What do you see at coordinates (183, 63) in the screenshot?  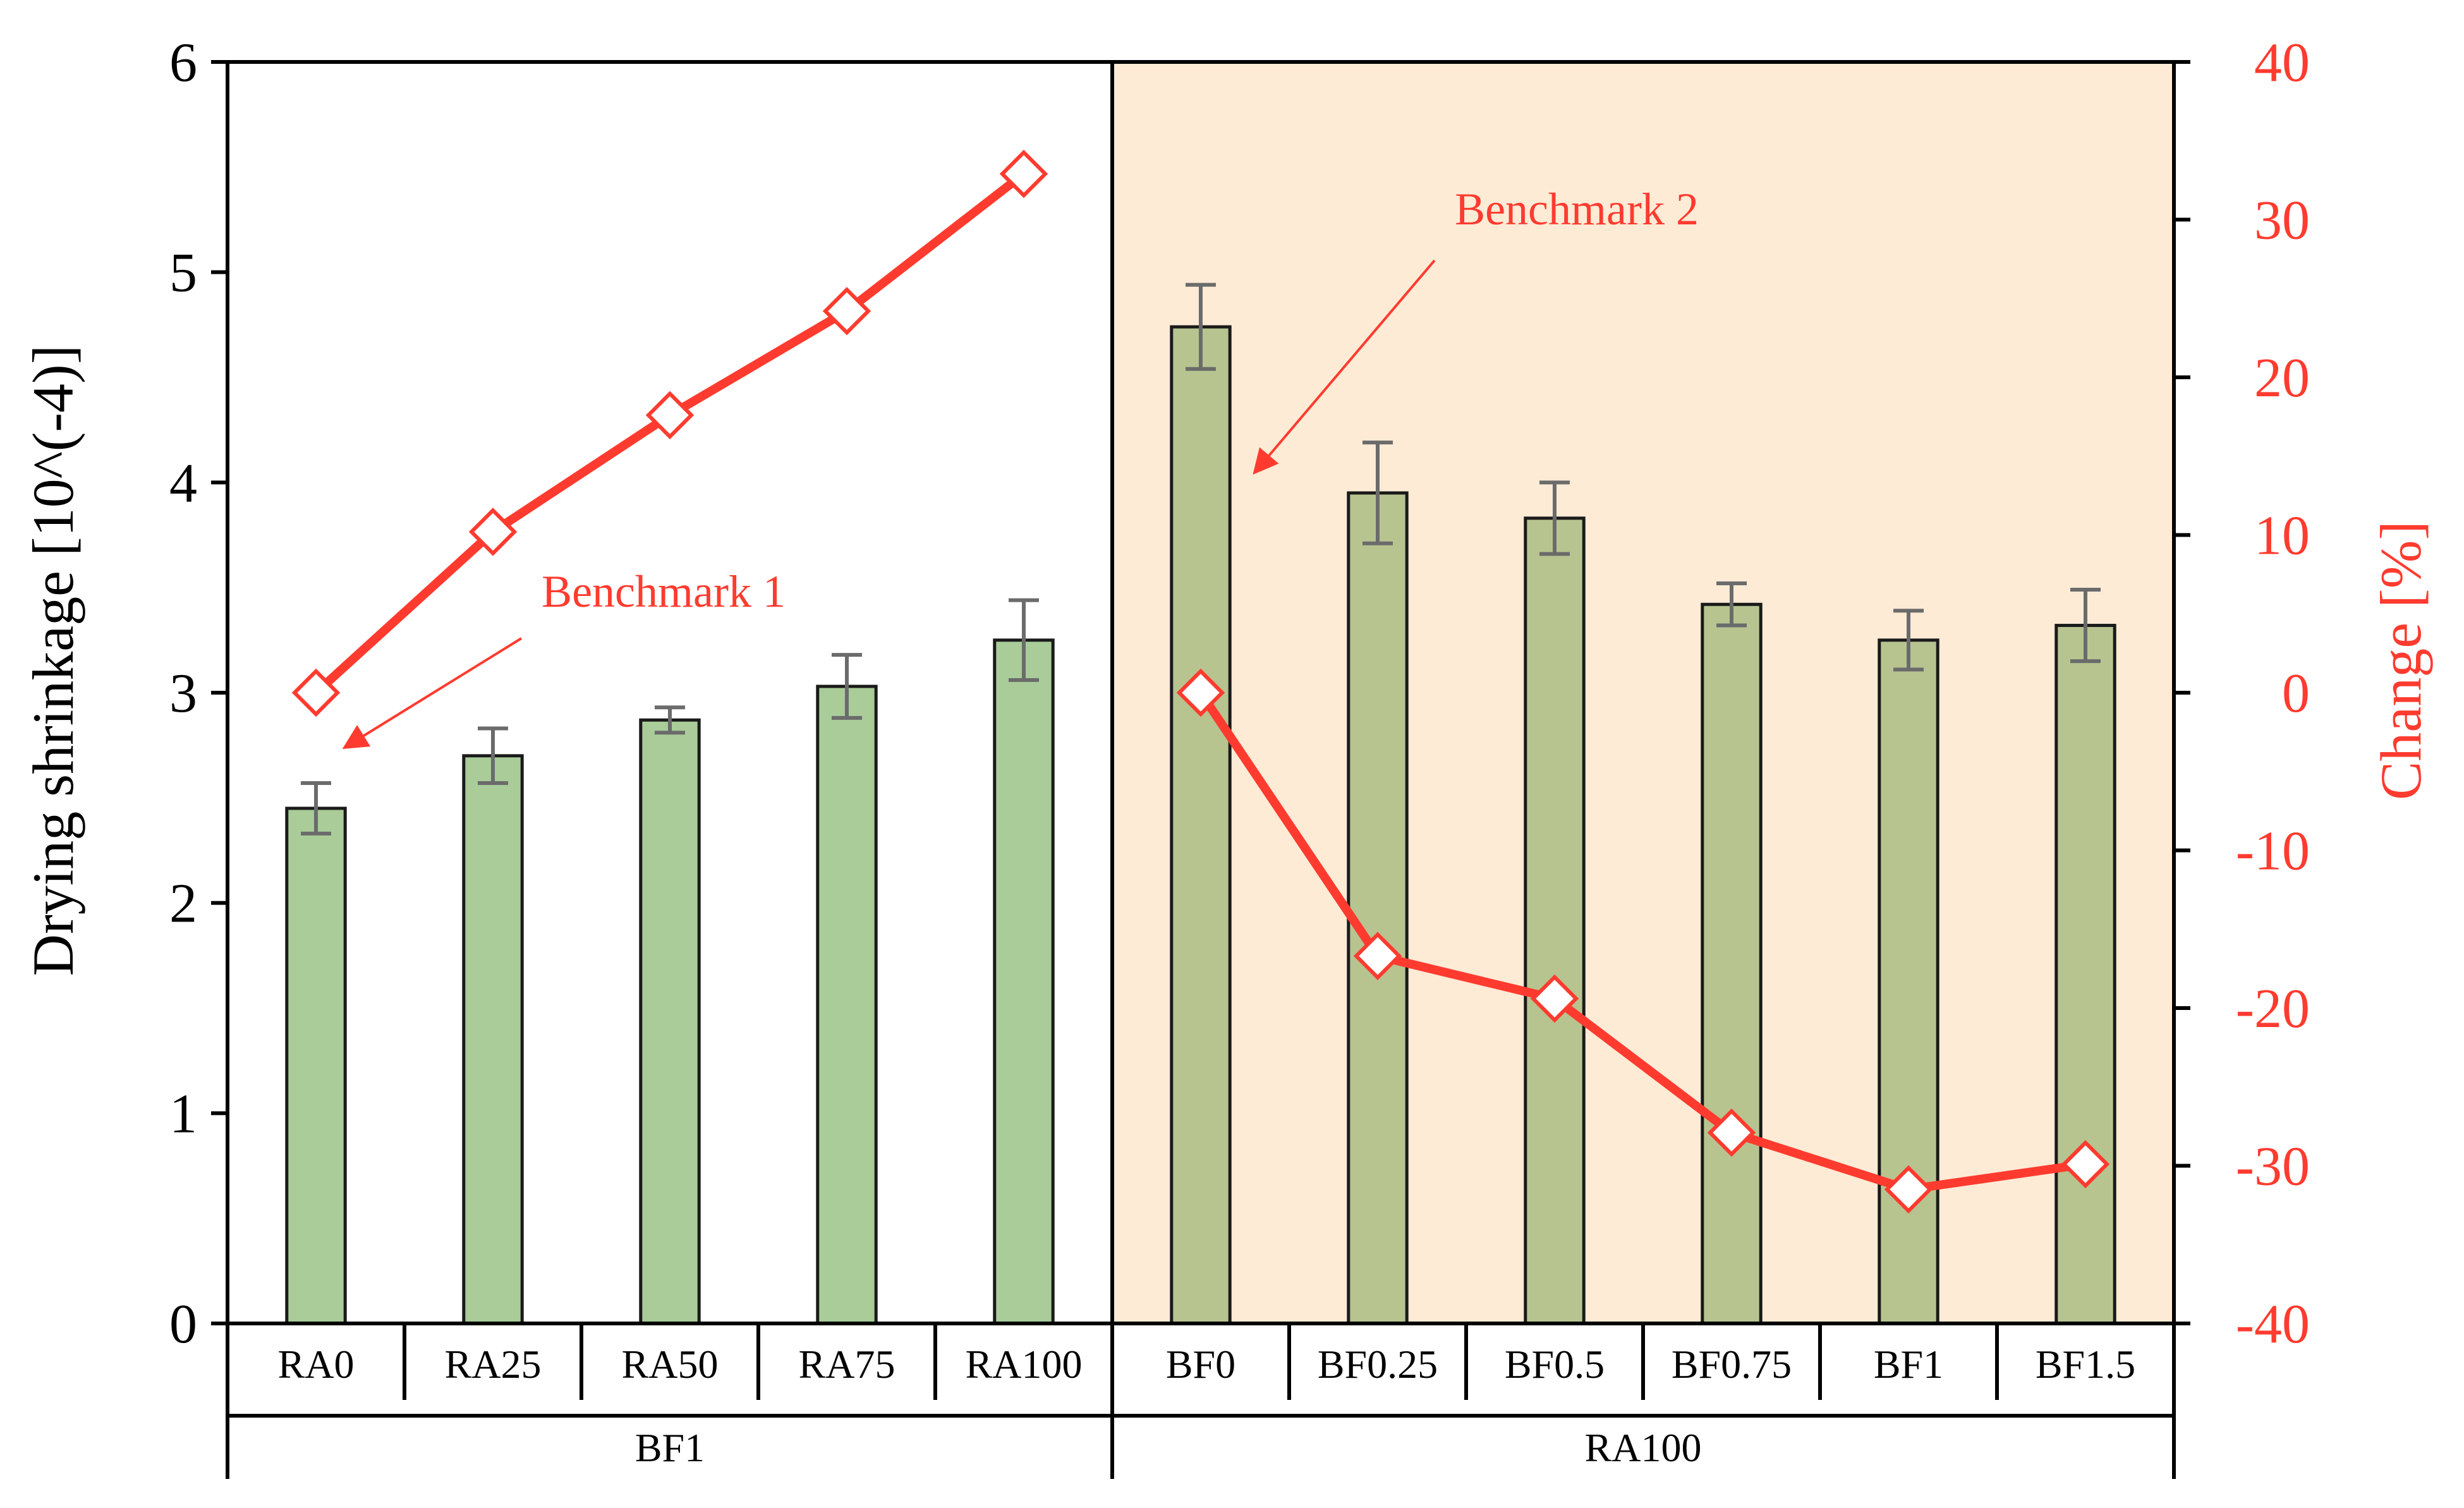 I see `y-tick-label: 6` at bounding box center [183, 63].